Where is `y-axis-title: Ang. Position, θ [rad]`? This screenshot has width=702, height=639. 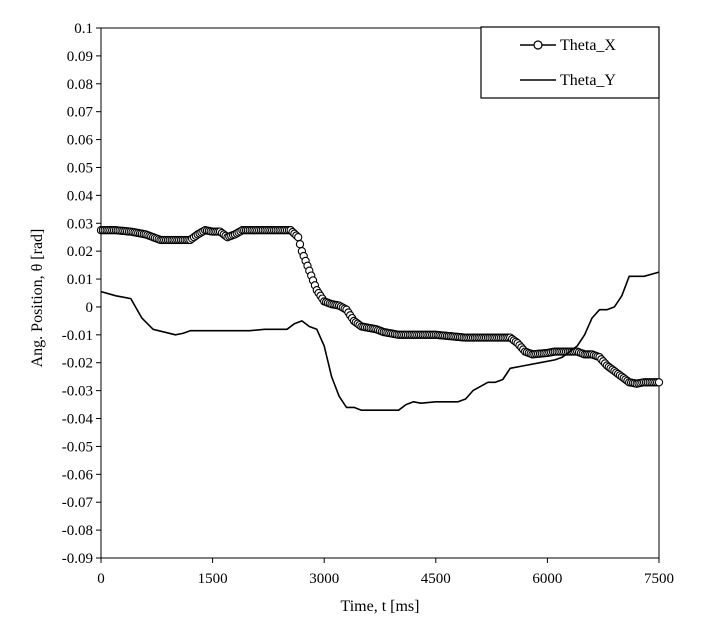
y-axis-title: Ang. Position, θ [rad] is located at coordinates (37, 298).